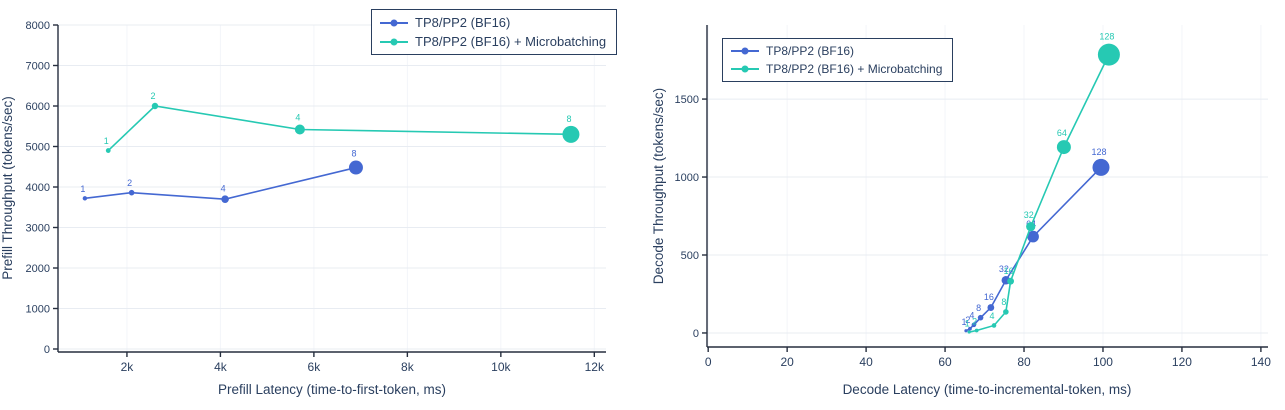 Image resolution: width=1285 pixels, height=410 pixels. I want to click on y-axis-title: Prefill Throughput (tokens/sec), so click(7, 188).